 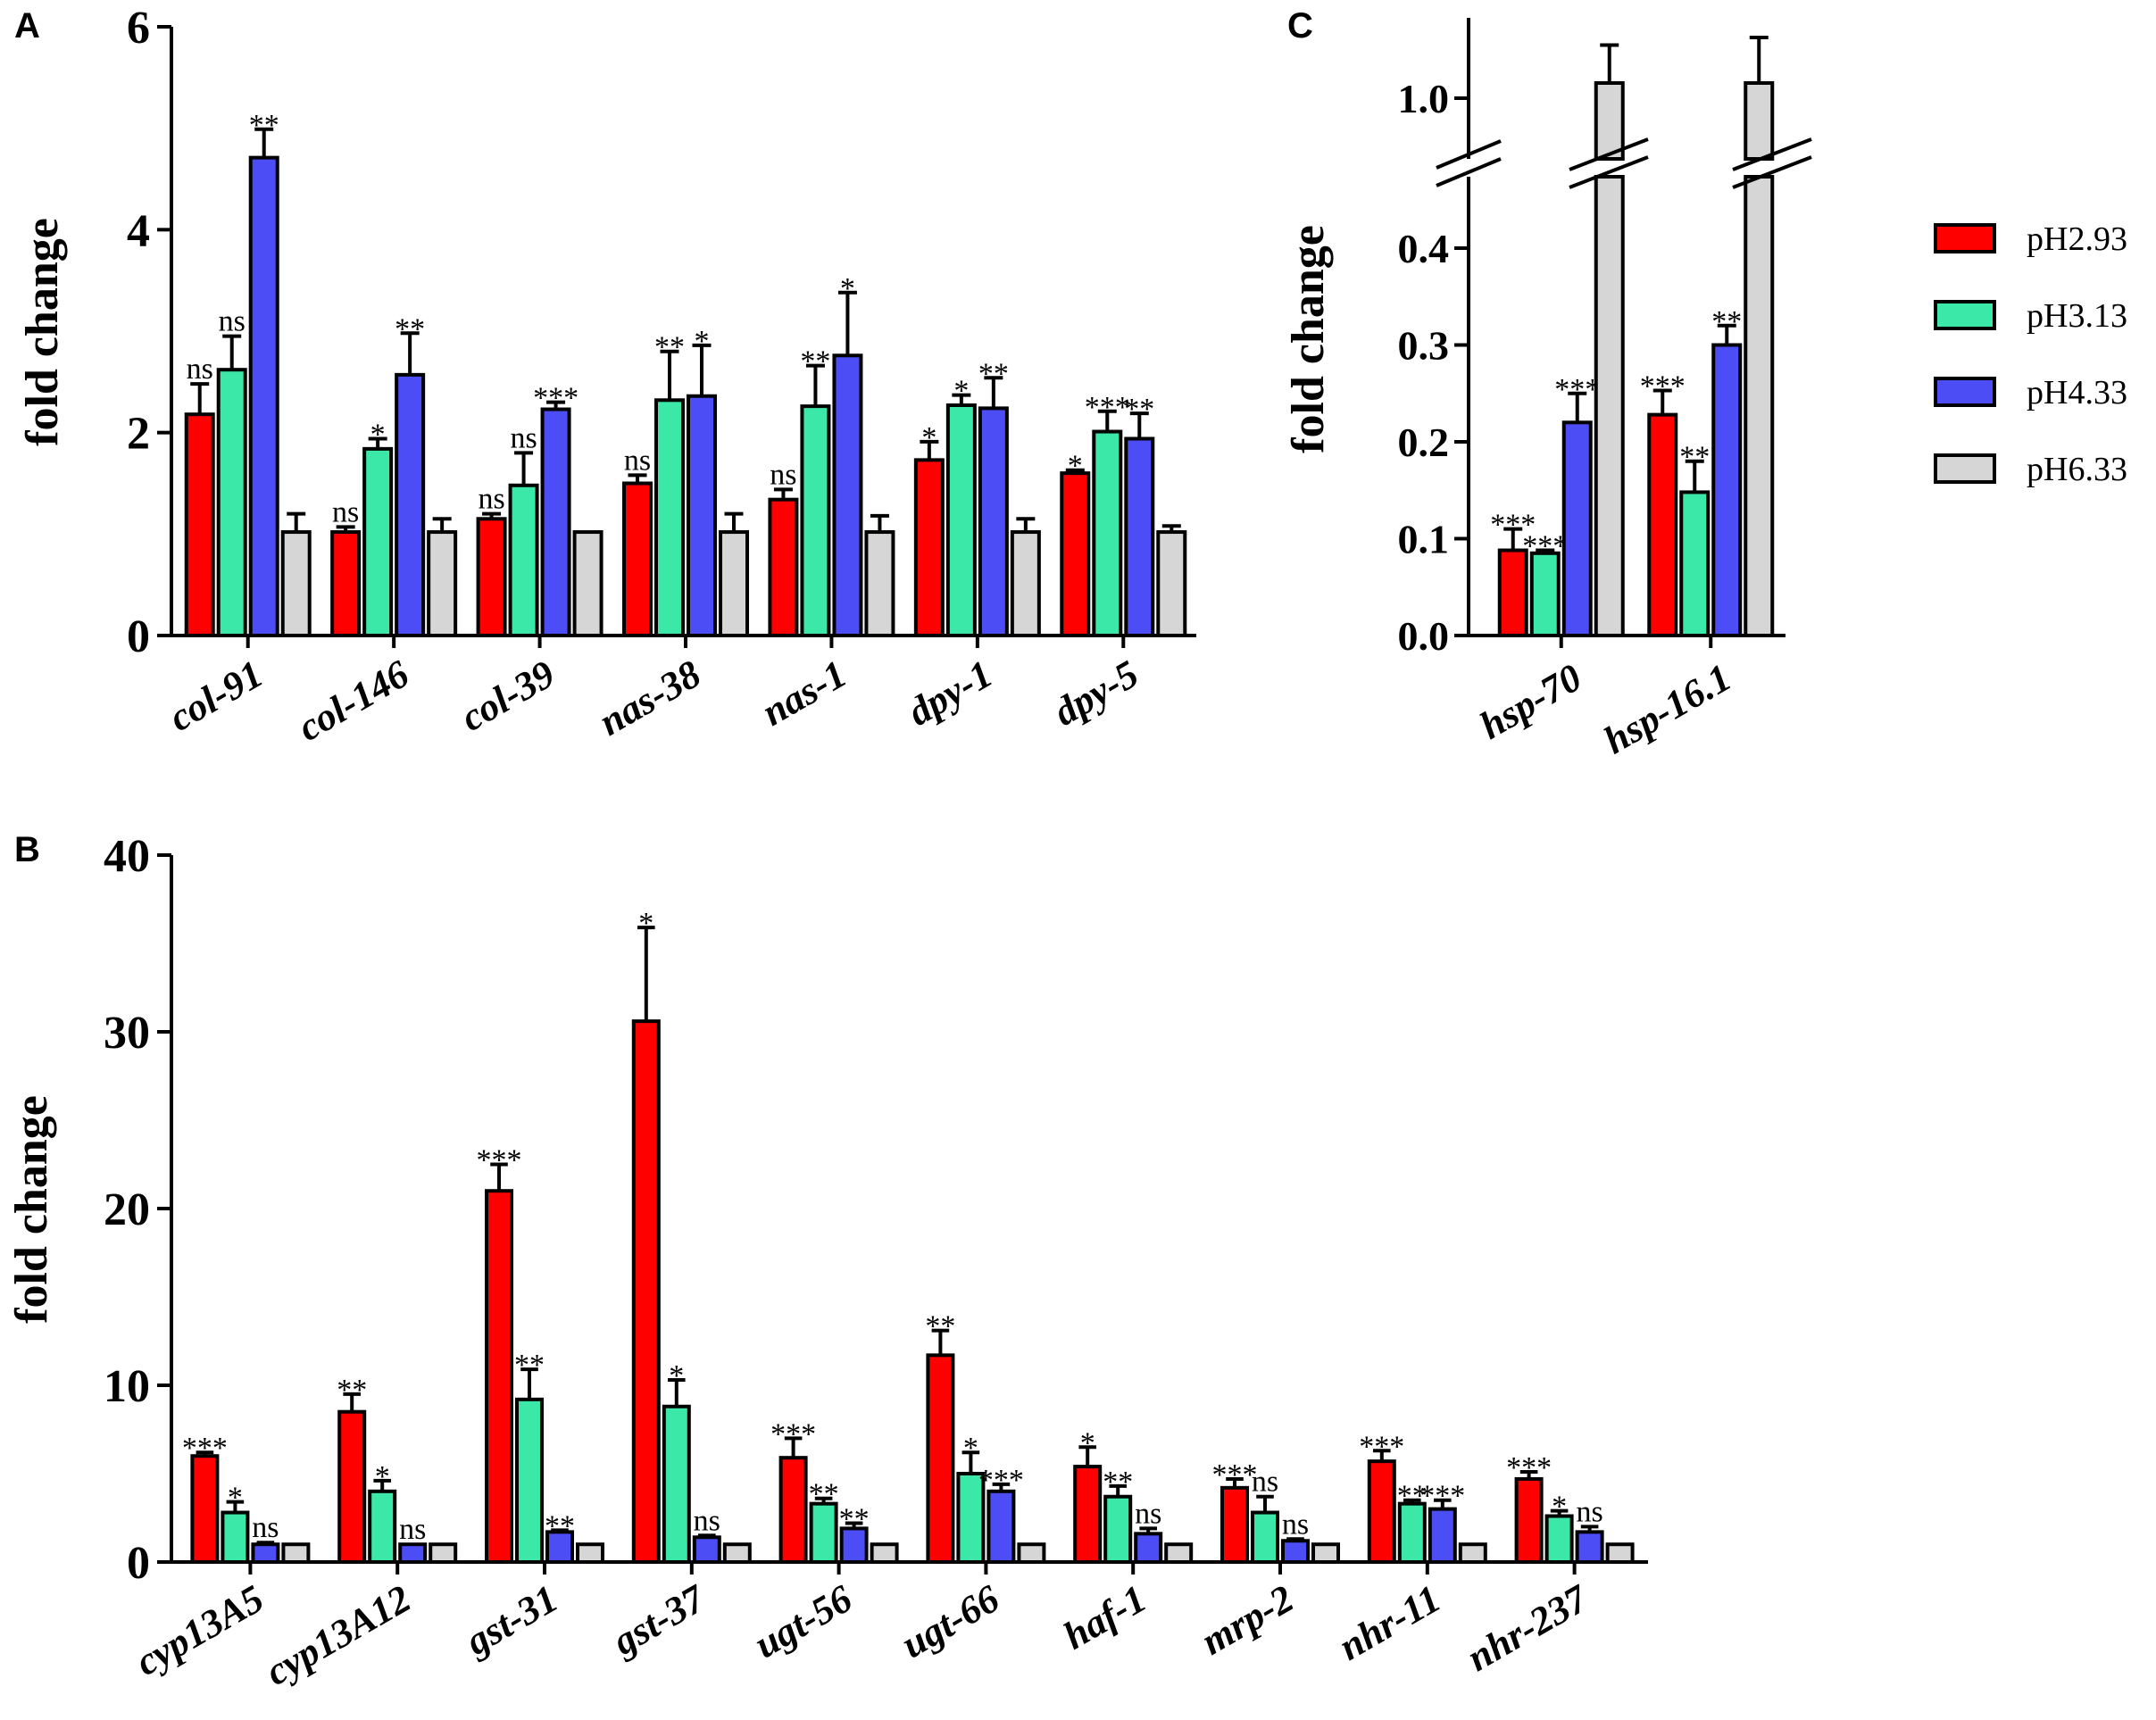 I want to click on bar-nhr-237-pH3.13, so click(x=1559, y=1539).